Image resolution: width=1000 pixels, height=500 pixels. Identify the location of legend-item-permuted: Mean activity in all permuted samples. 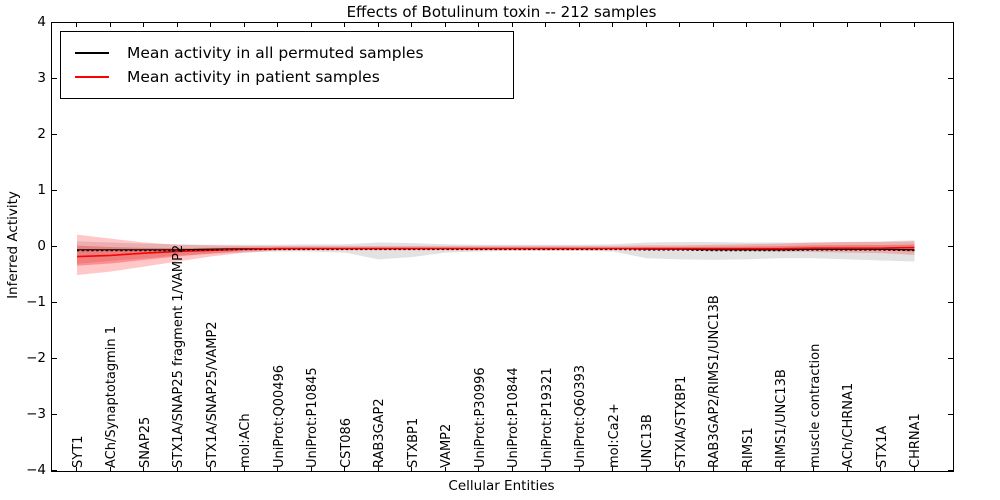
(287, 53).